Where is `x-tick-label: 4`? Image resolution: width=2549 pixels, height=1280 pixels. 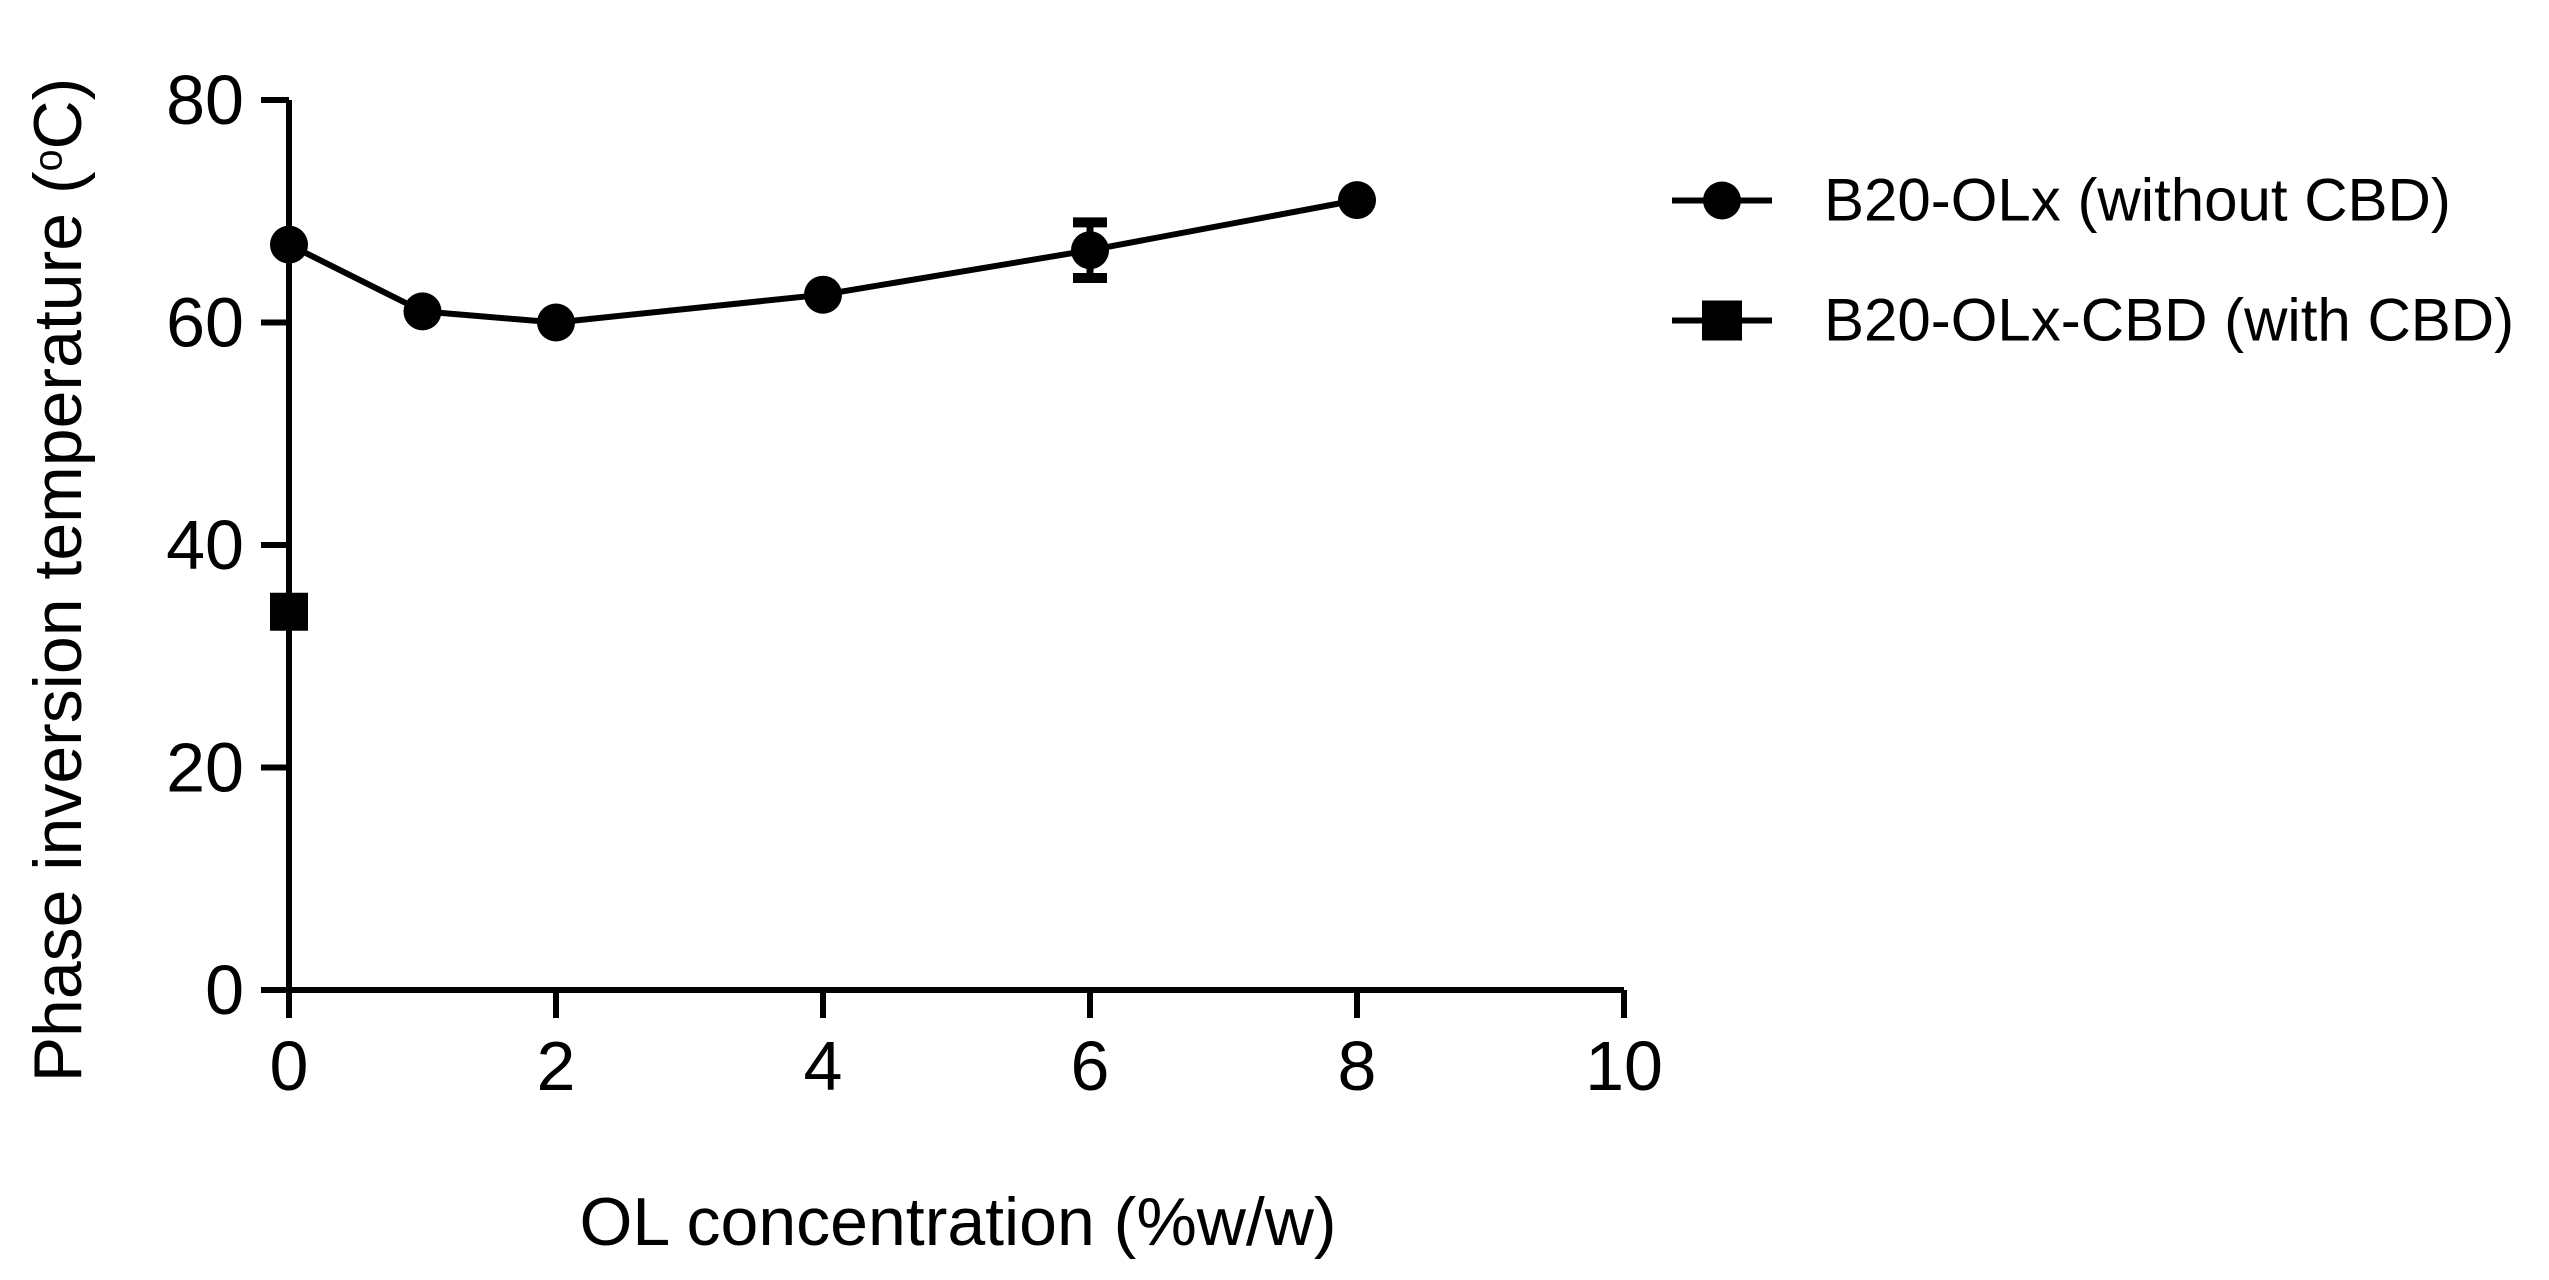 x-tick-label: 4 is located at coordinates (823, 1066).